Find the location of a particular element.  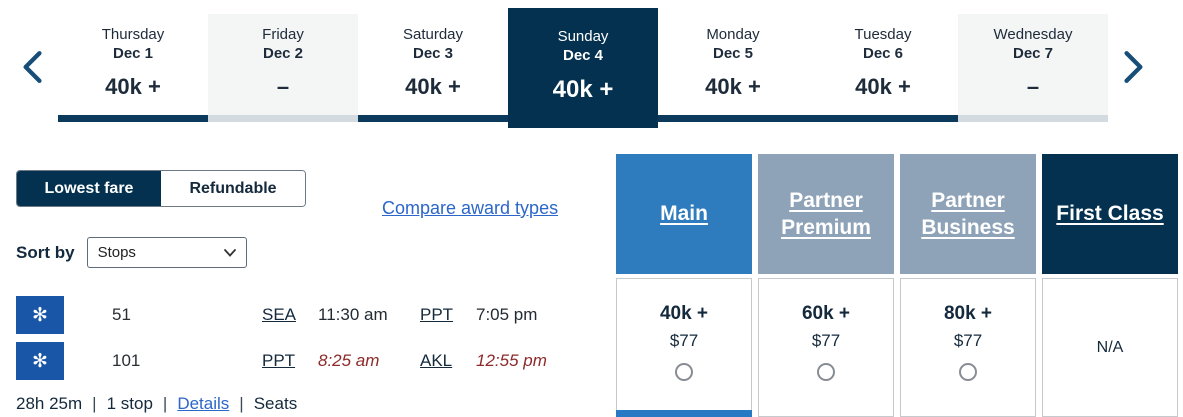

fare-column-first-class: First Class N/A is located at coordinates (1110, 285).